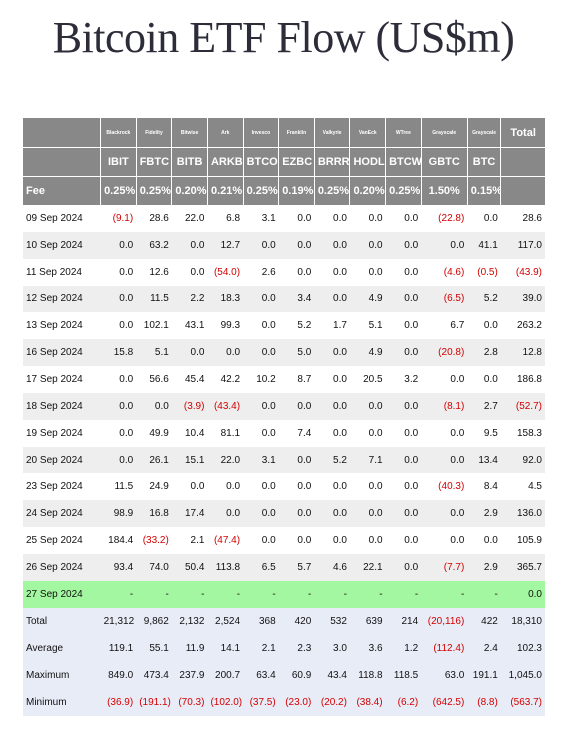 The height and width of the screenshot is (737, 567). What do you see at coordinates (522, 675) in the screenshot?
I see `summary-total-cell: 1,045.0` at bounding box center [522, 675].